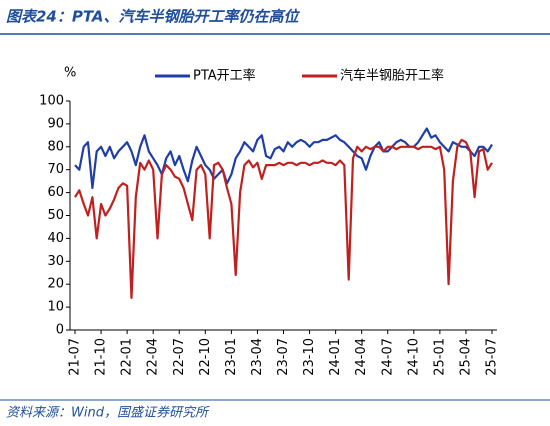 The image size is (550, 426). I want to click on y-tick-label: 90, so click(55, 123).